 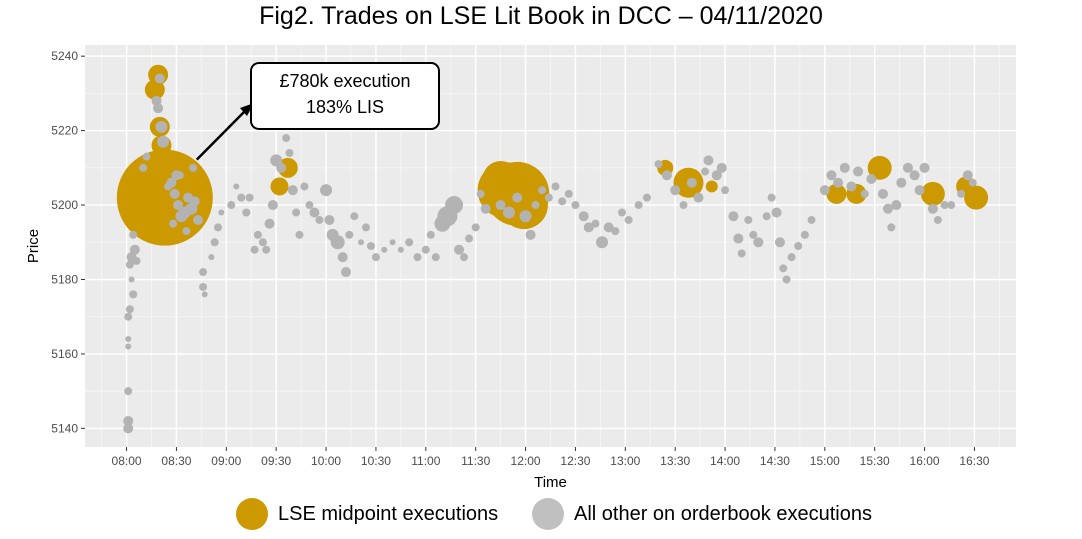 What do you see at coordinates (550, 482) in the screenshot?
I see `x-axis-label: Time` at bounding box center [550, 482].